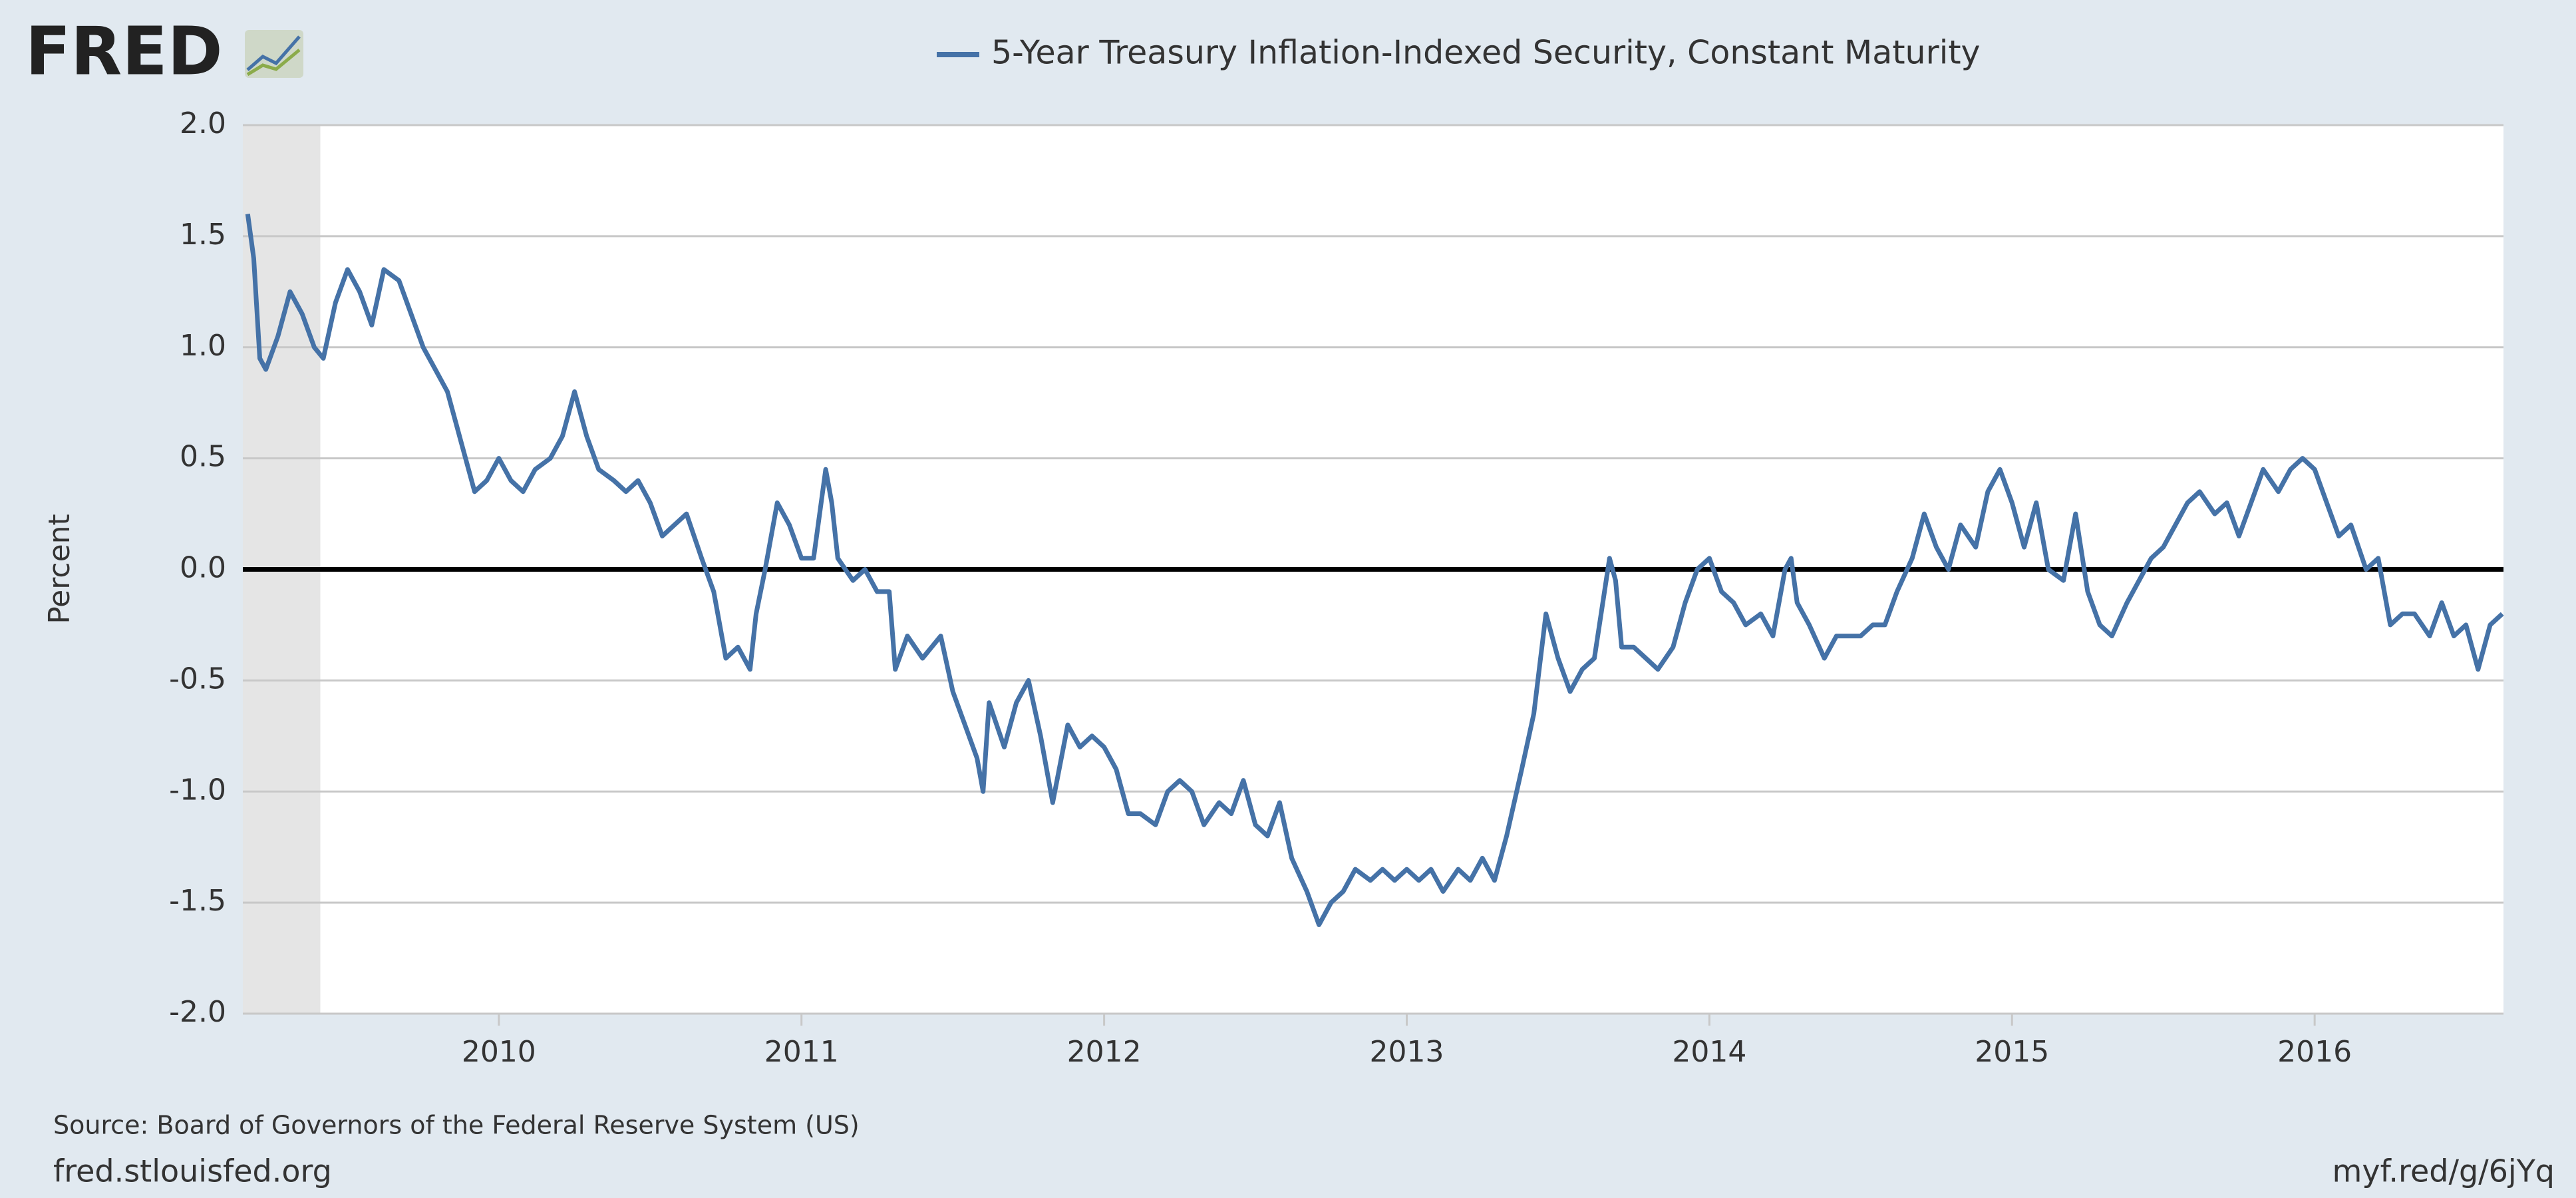 The width and height of the screenshot is (2576, 1198). What do you see at coordinates (203, 123) in the screenshot?
I see `y-tick-label: 2.0` at bounding box center [203, 123].